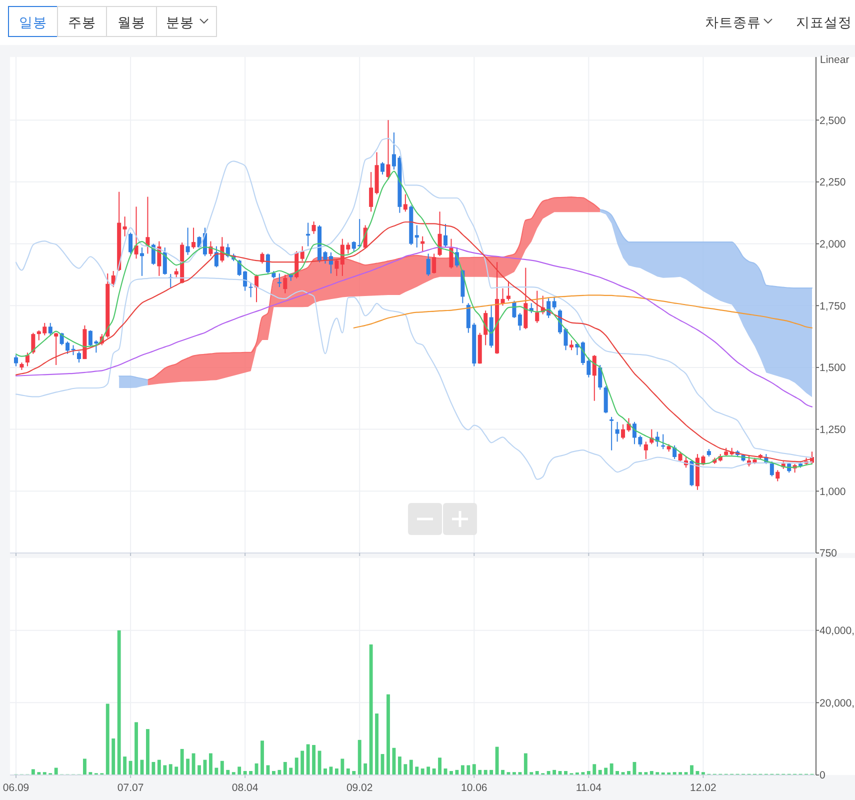 This screenshot has height=800, width=855. Describe the element at coordinates (474, 788) in the screenshot. I see `x-tick-label: 10.06` at that location.